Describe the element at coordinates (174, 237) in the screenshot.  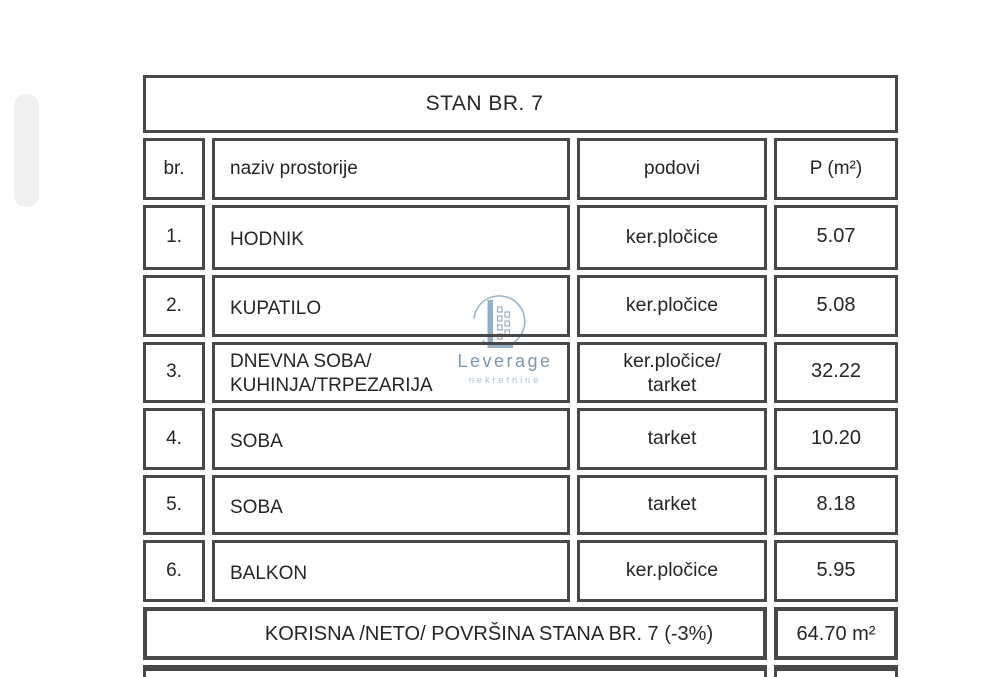
I see `row-number-cell: 1.` at that location.